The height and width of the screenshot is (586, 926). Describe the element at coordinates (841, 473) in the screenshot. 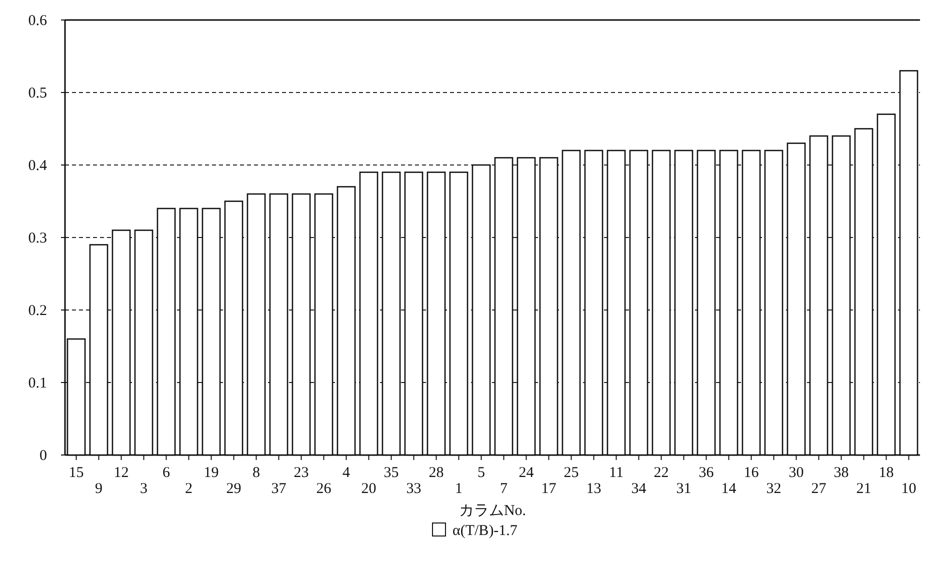

I see `x-tick-label: 38` at that location.